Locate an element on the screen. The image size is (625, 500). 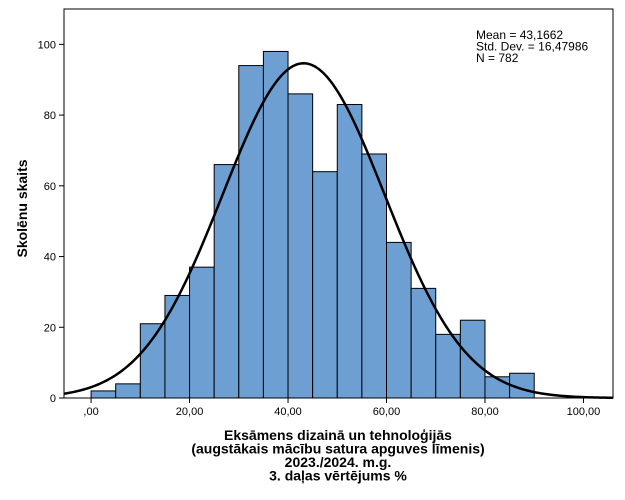
x-axis-title-line: Eksāmens dizainā un tehnoloģijās is located at coordinates (338, 435).